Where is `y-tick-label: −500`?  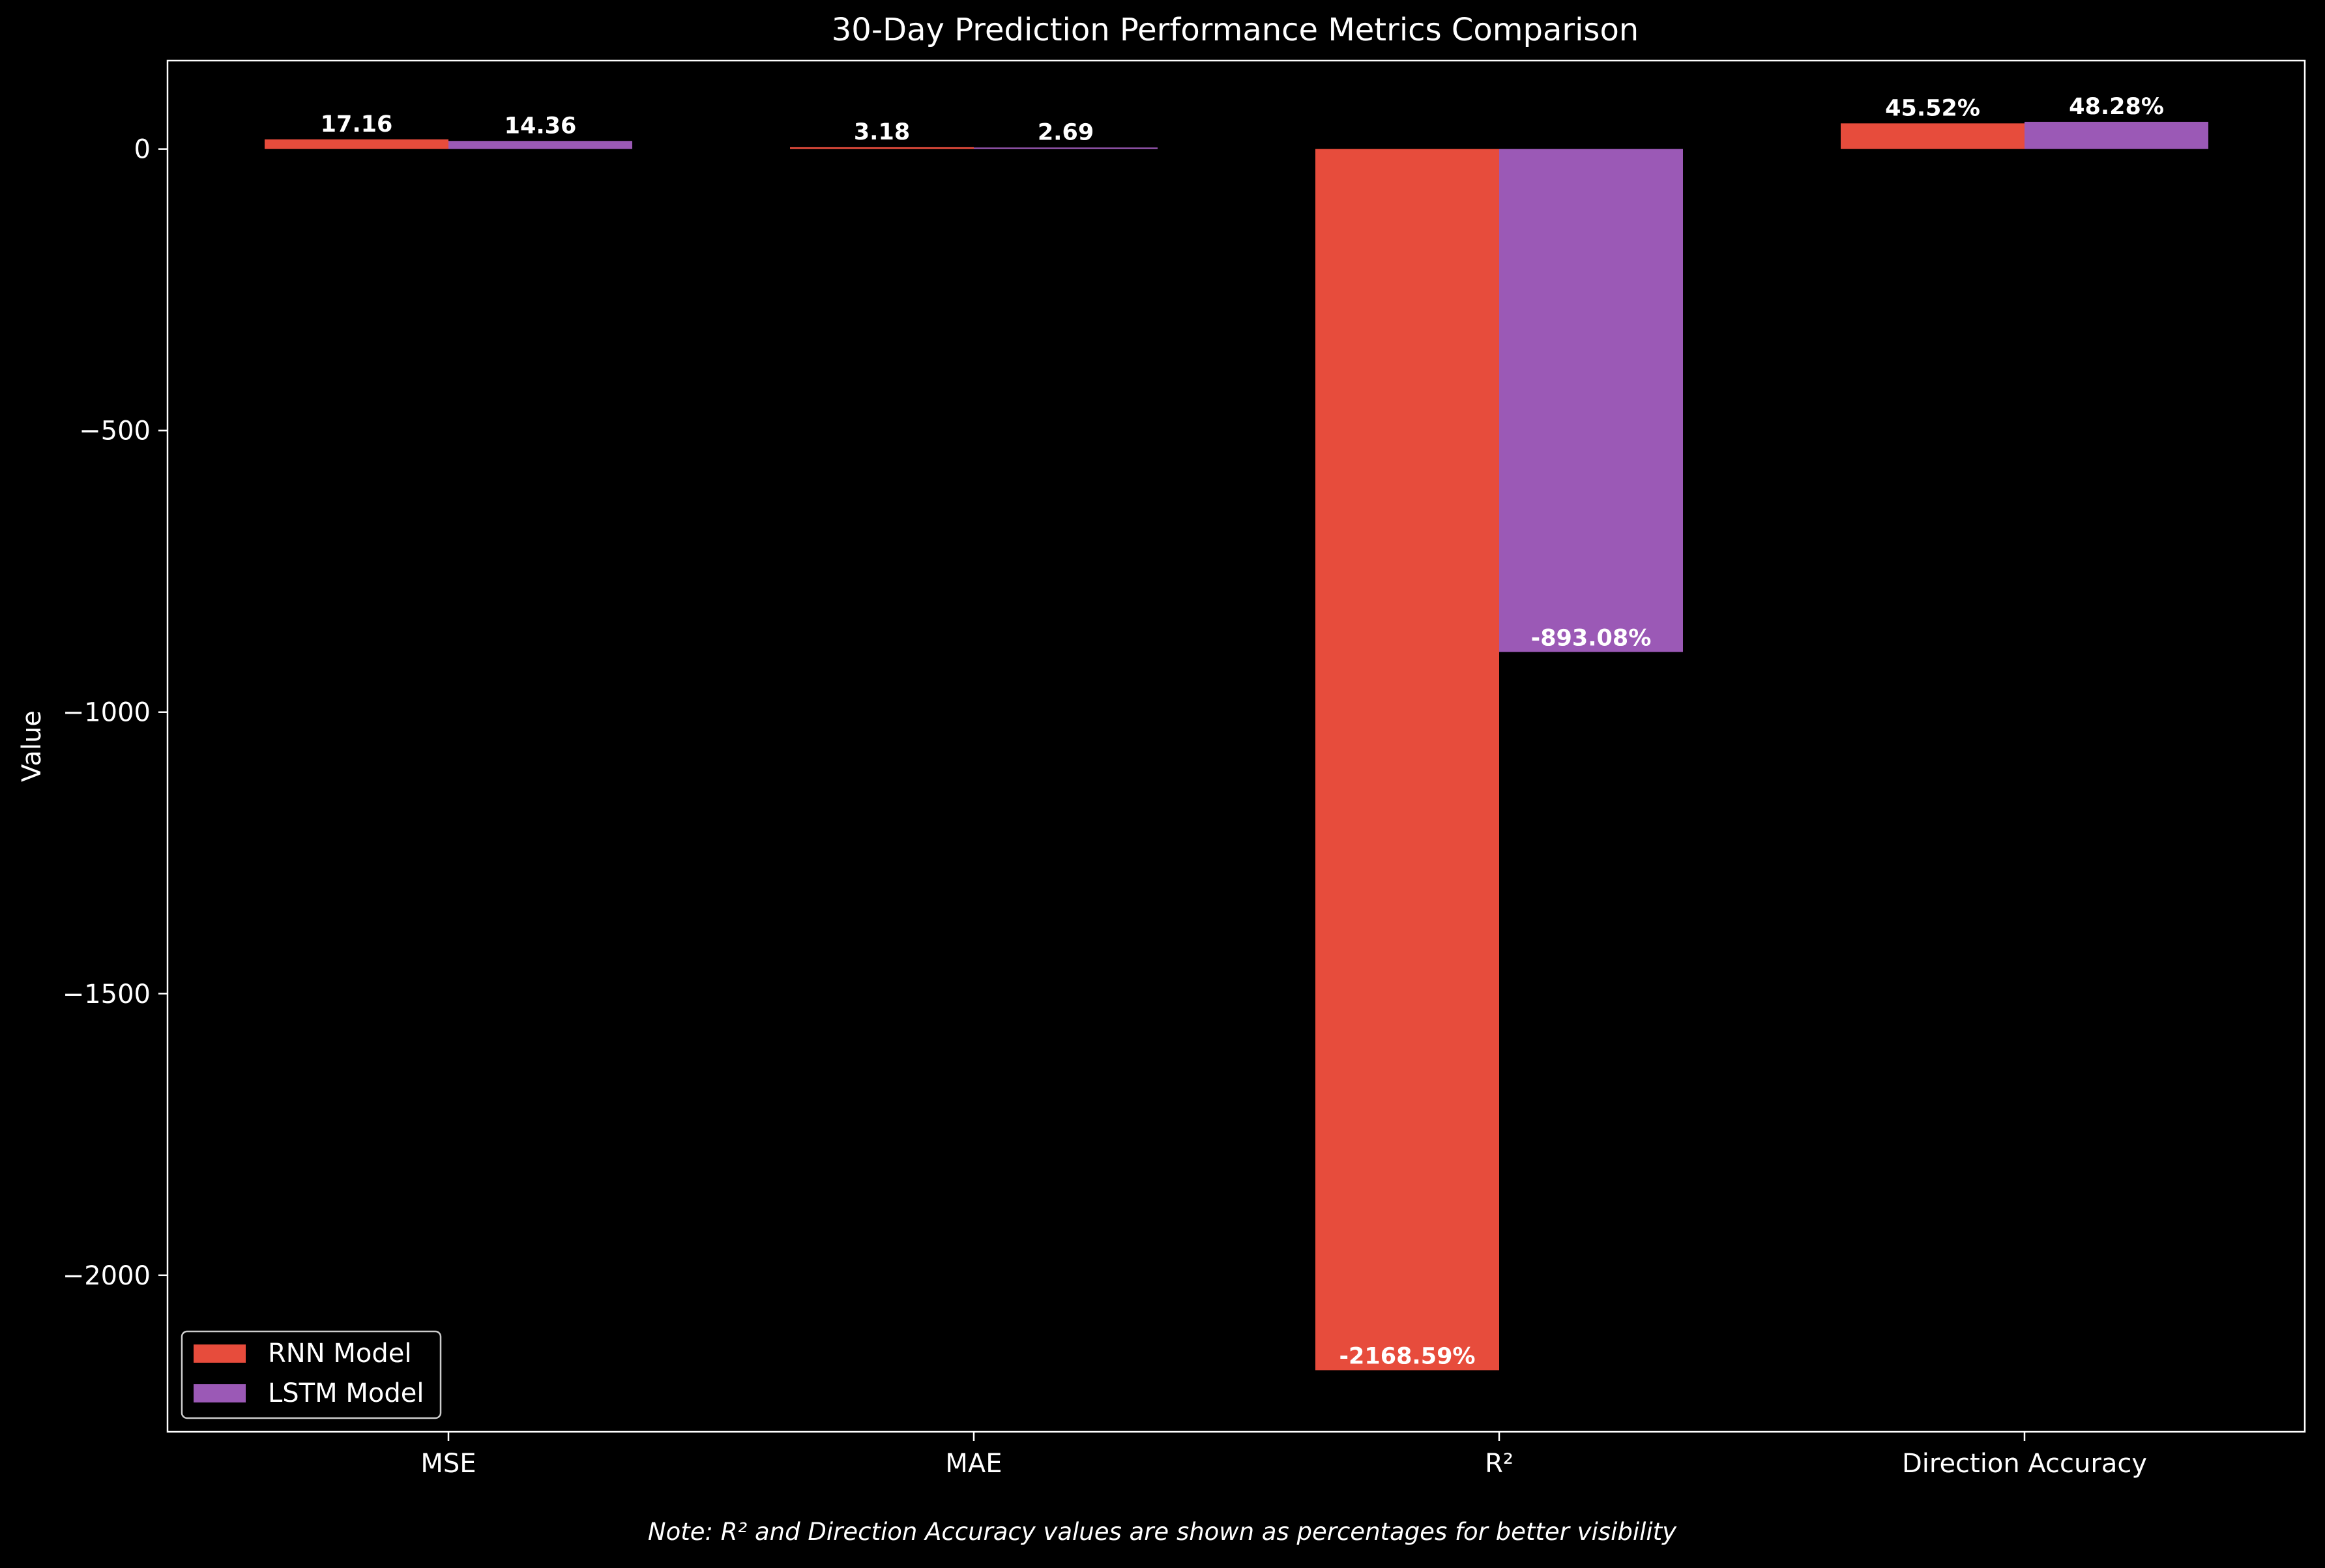 y-tick-label: −500 is located at coordinates (115, 431).